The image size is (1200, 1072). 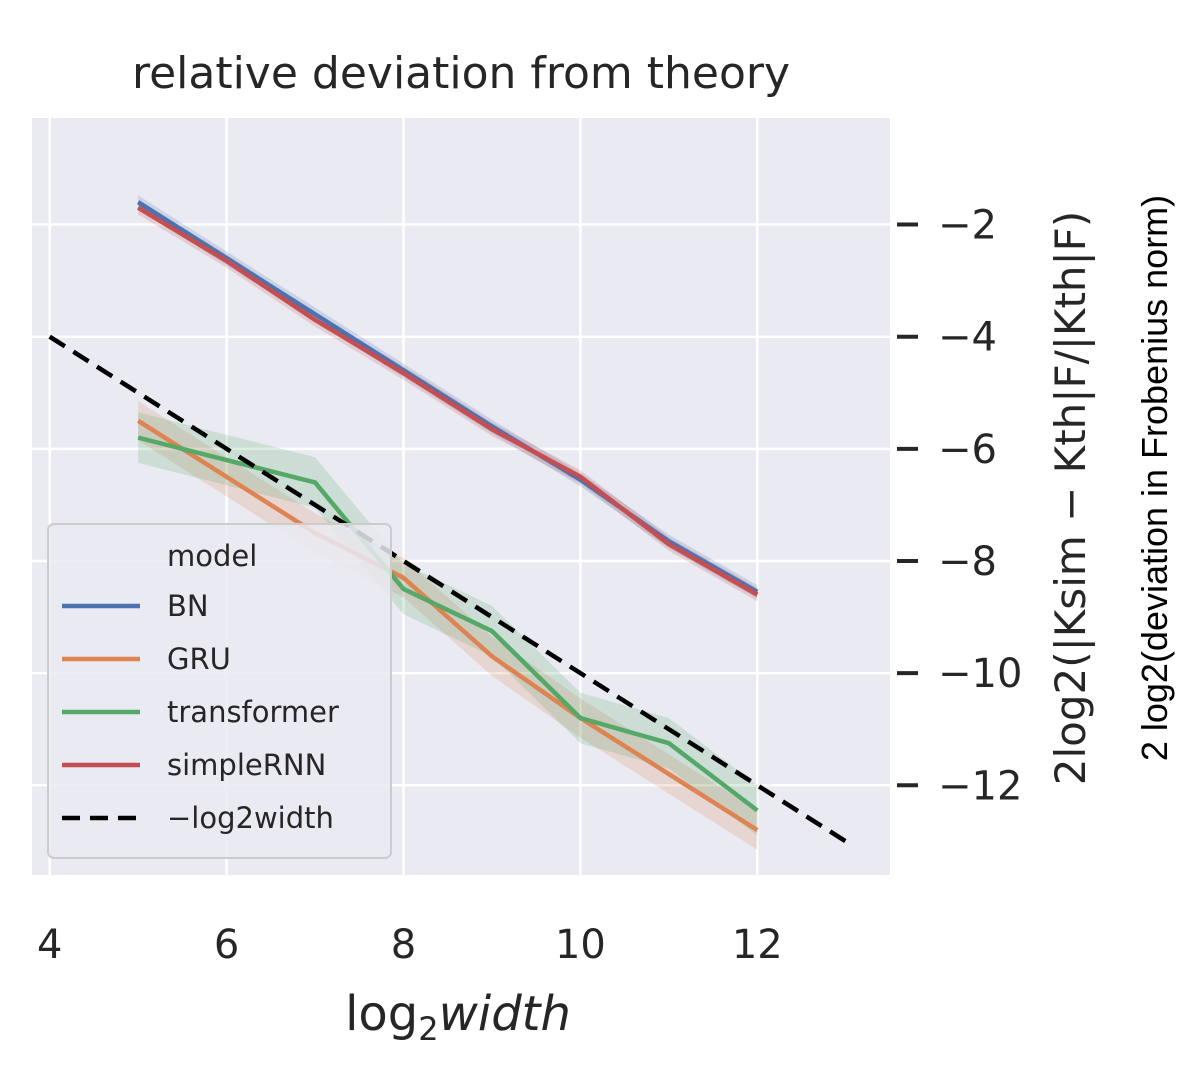 I want to click on y-axis-annotation: 2 log2(deviation in Frobenius norm), so click(x=1154, y=478).